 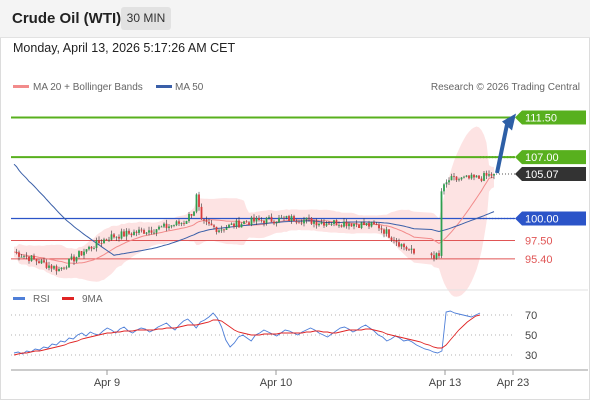 What do you see at coordinates (67, 18) in the screenshot?
I see `instrument-title: Crude Oil (WTI)` at bounding box center [67, 18].